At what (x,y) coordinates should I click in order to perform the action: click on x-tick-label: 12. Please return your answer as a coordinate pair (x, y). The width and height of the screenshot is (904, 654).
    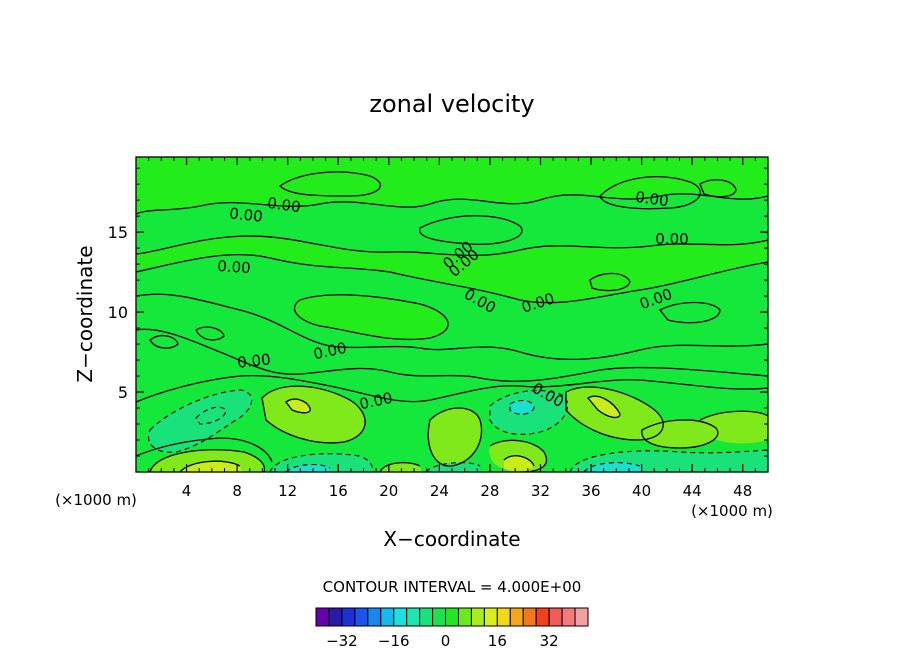
    Looking at the image, I should click on (287, 491).